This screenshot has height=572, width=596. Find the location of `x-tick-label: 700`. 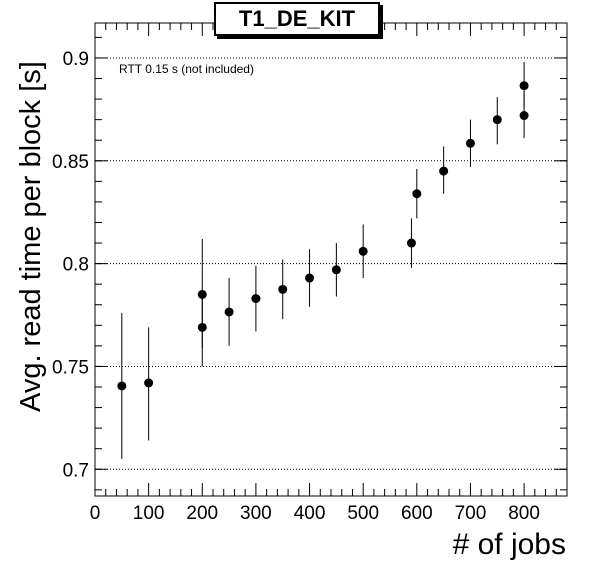

x-tick-label: 700 is located at coordinates (471, 513).